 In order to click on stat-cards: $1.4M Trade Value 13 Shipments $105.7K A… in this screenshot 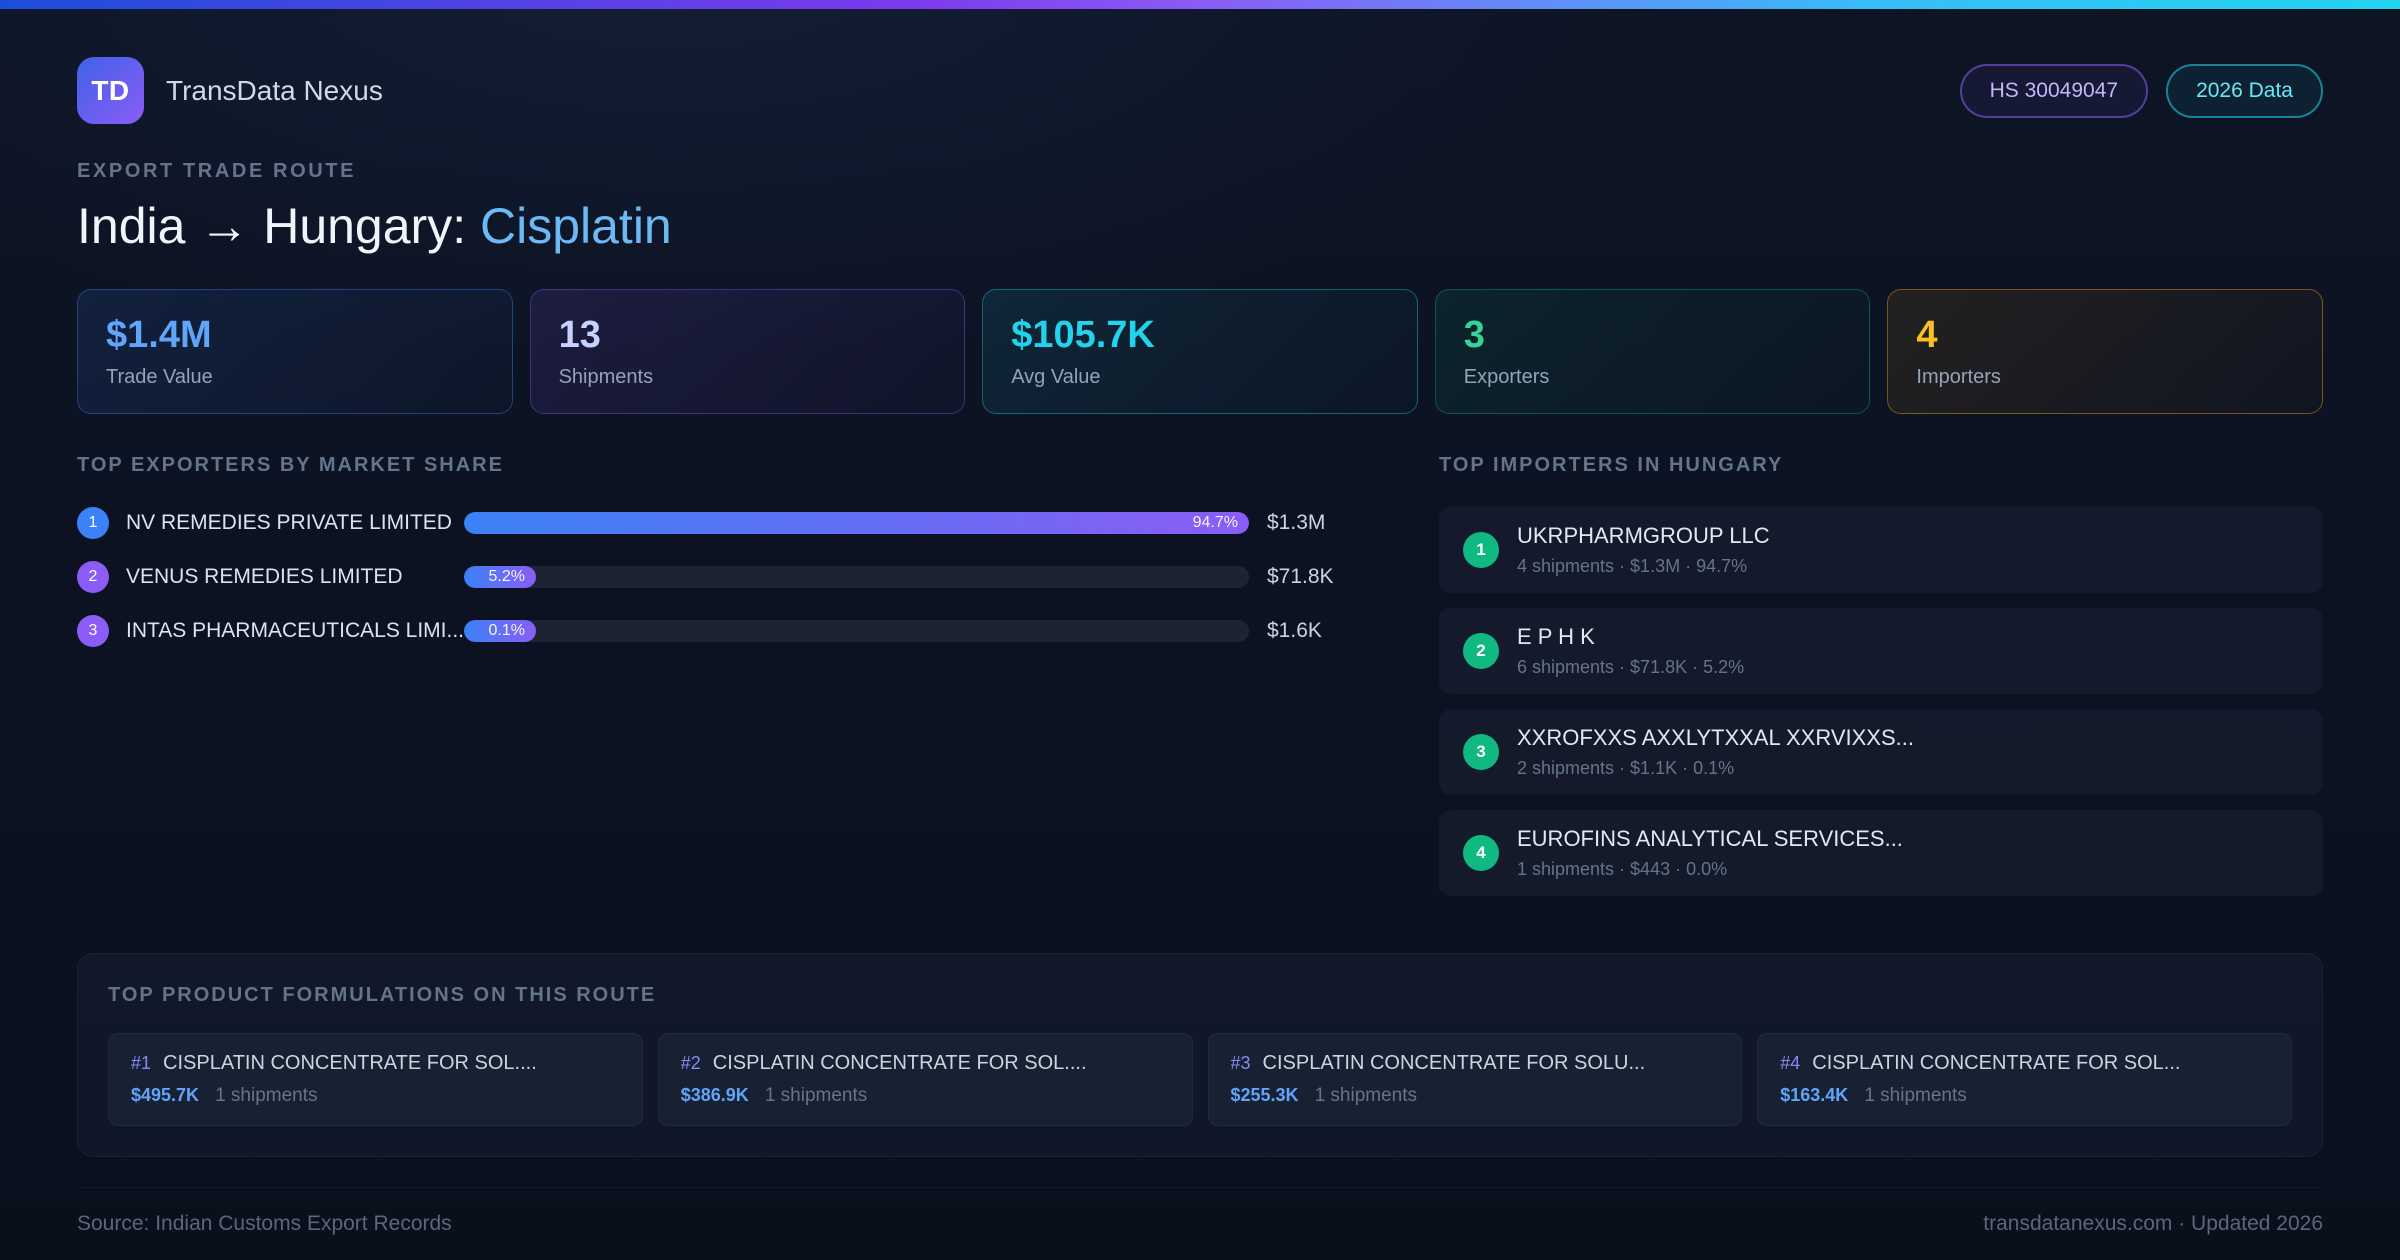, I will do `click(1200, 351)`.